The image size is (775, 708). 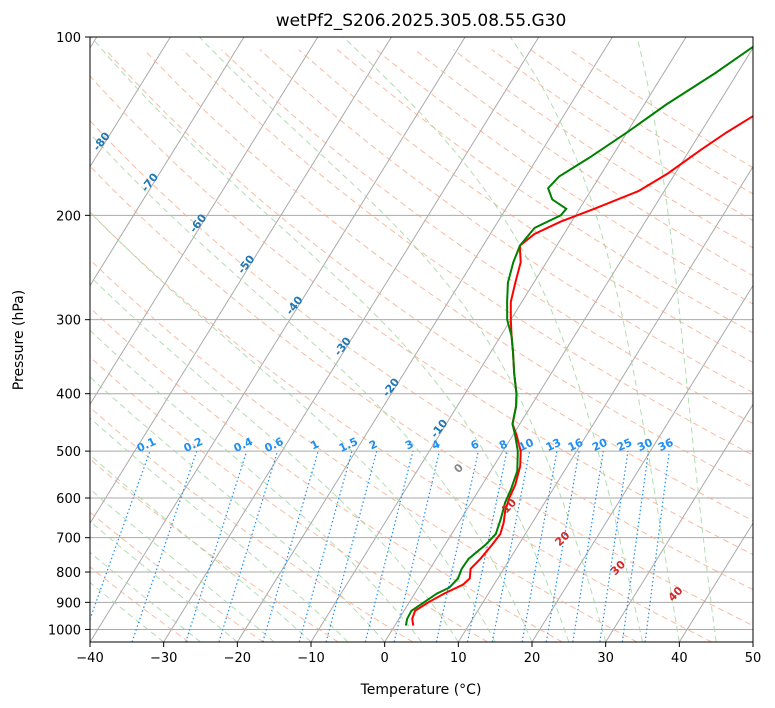 I want to click on isotherm-label: -20, so click(x=391, y=387).